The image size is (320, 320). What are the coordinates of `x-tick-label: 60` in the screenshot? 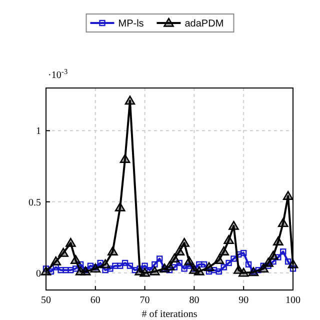 It's located at (95, 300).